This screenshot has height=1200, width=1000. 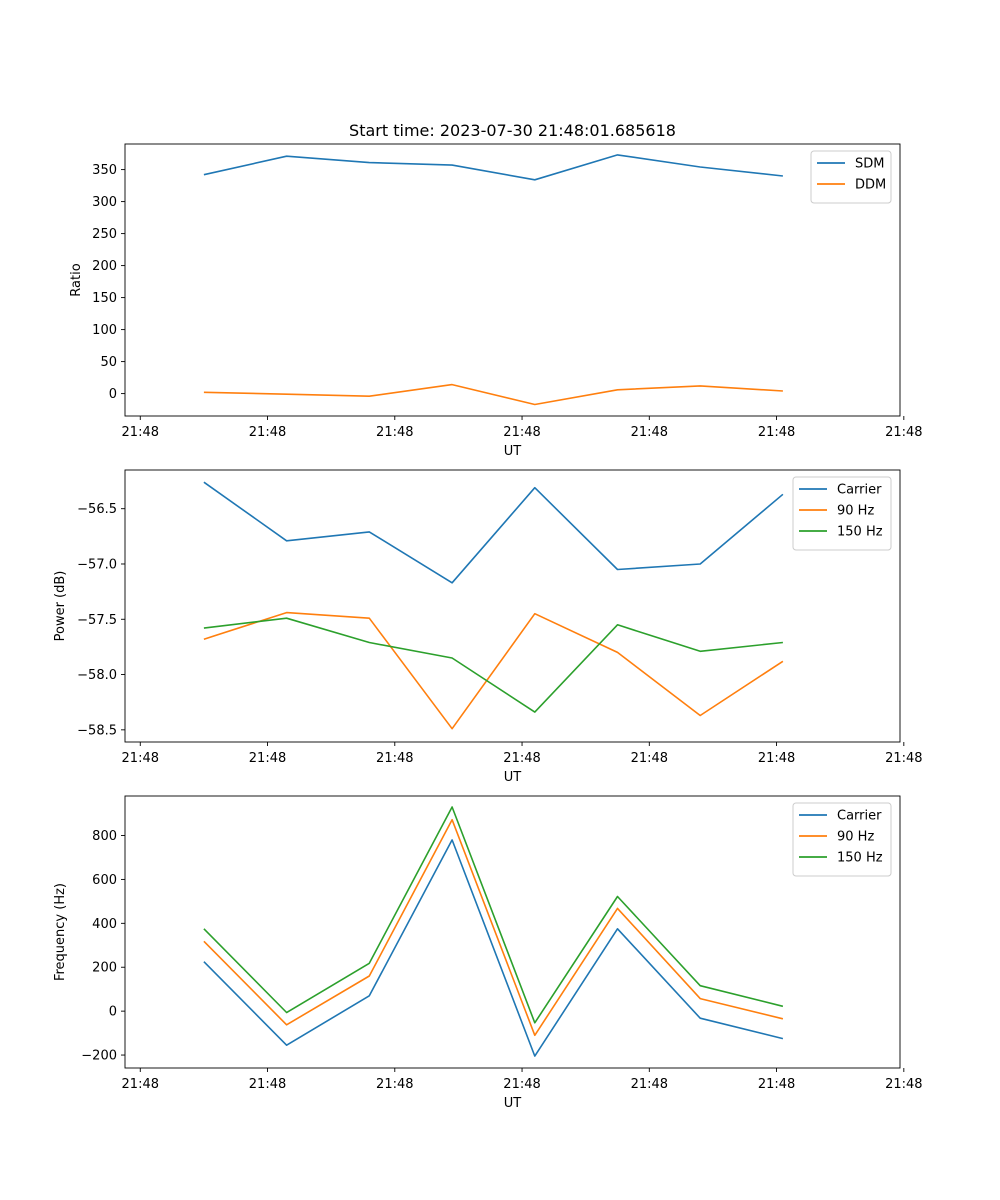 I want to click on y-tick-label: 350, so click(x=104, y=170).